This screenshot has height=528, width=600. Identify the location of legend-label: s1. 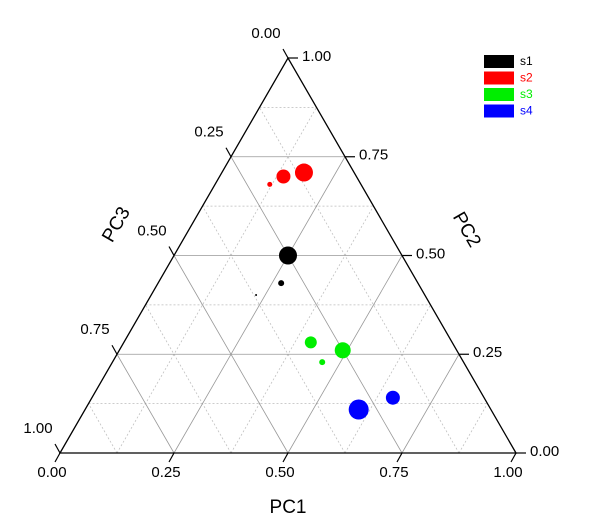
(526, 61).